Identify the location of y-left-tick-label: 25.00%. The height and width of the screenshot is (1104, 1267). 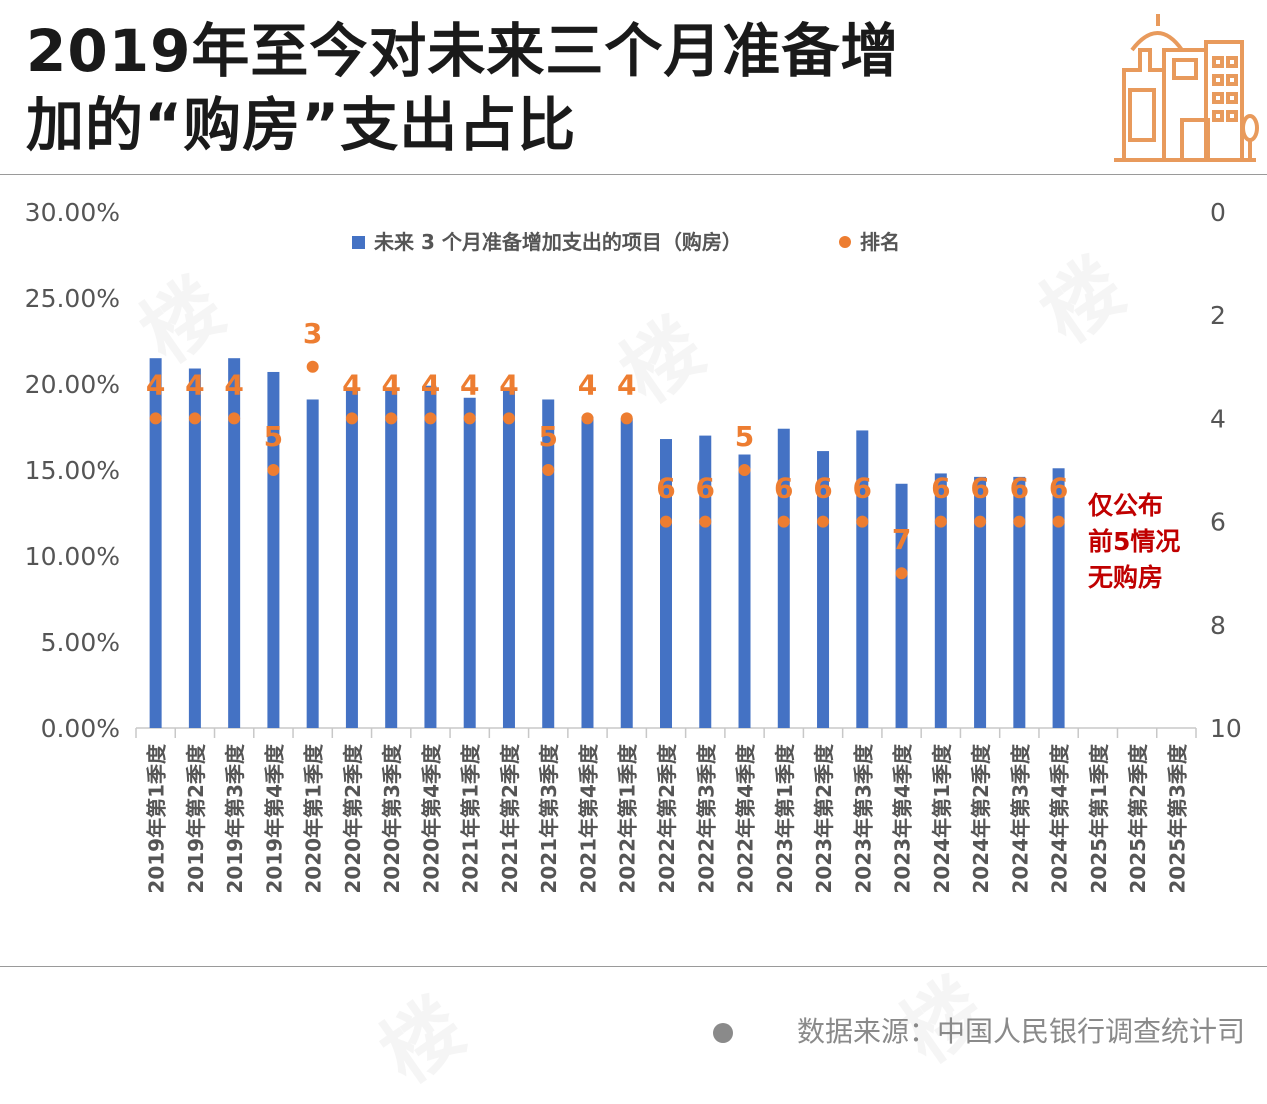
(72, 298).